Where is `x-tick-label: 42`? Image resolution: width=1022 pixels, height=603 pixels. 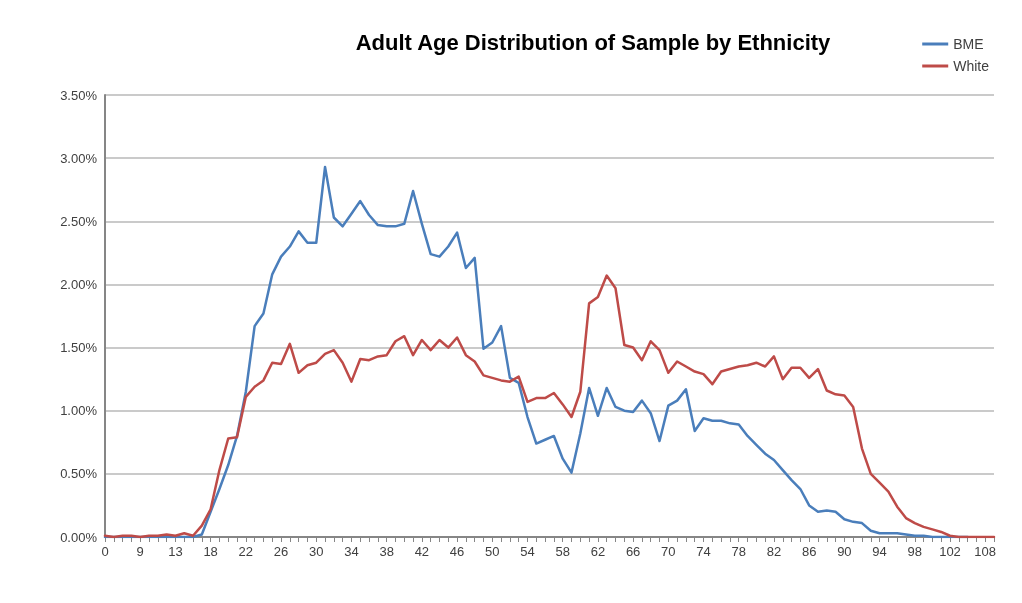 x-tick-label: 42 is located at coordinates (422, 551).